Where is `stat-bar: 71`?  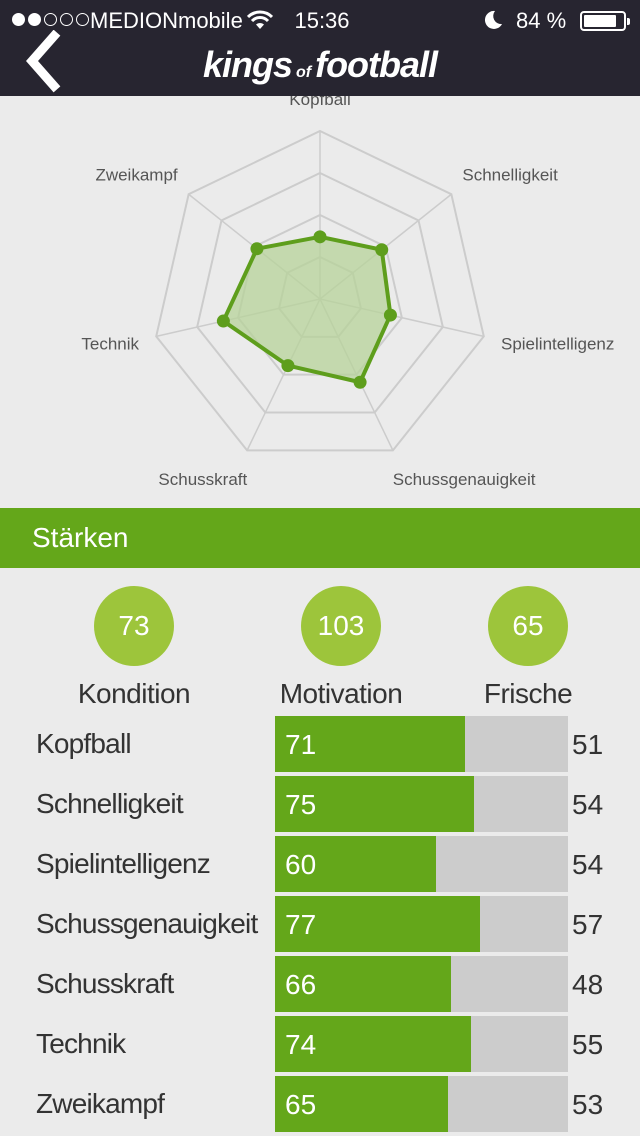 stat-bar: 71 is located at coordinates (421, 744).